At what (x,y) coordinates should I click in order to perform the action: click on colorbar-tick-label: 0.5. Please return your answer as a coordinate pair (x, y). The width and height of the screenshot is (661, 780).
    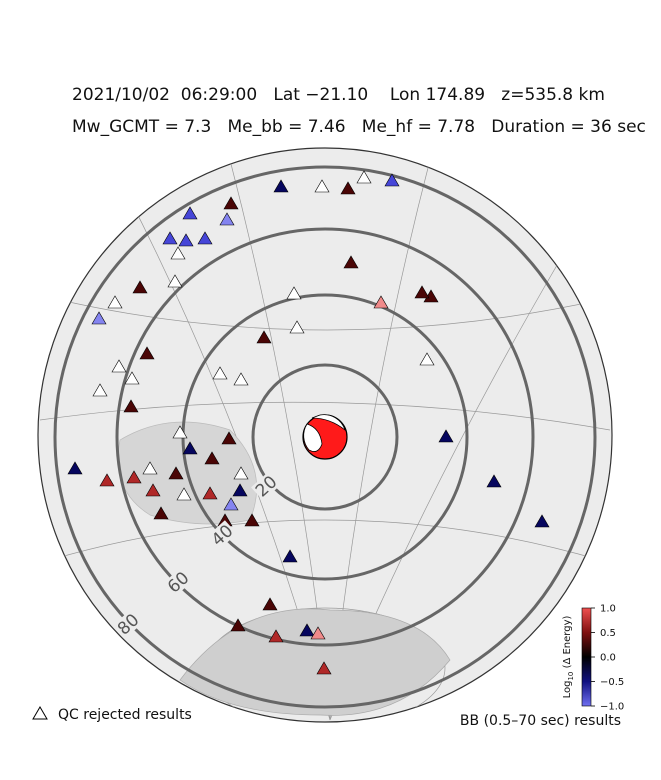
    Looking at the image, I should click on (608, 633).